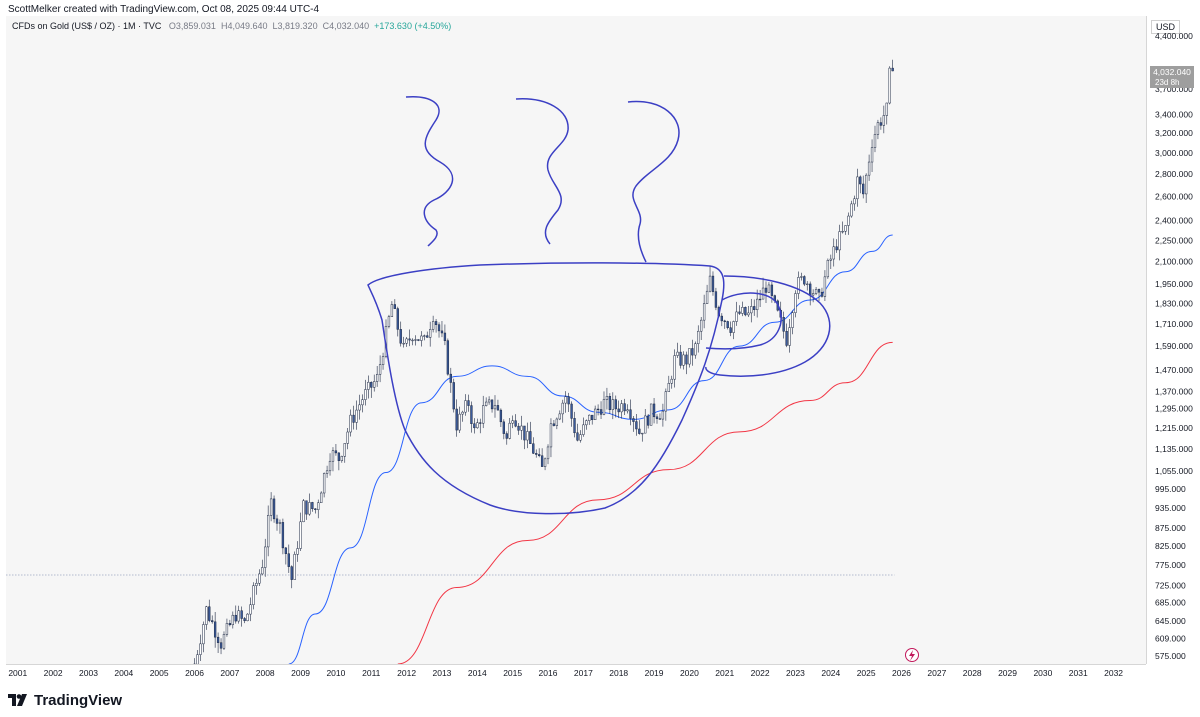 This screenshot has height=717, width=1200. I want to click on symbol-name: CFDs on Gold (US$ / OZ) · 1M · TVC, so click(87, 26).